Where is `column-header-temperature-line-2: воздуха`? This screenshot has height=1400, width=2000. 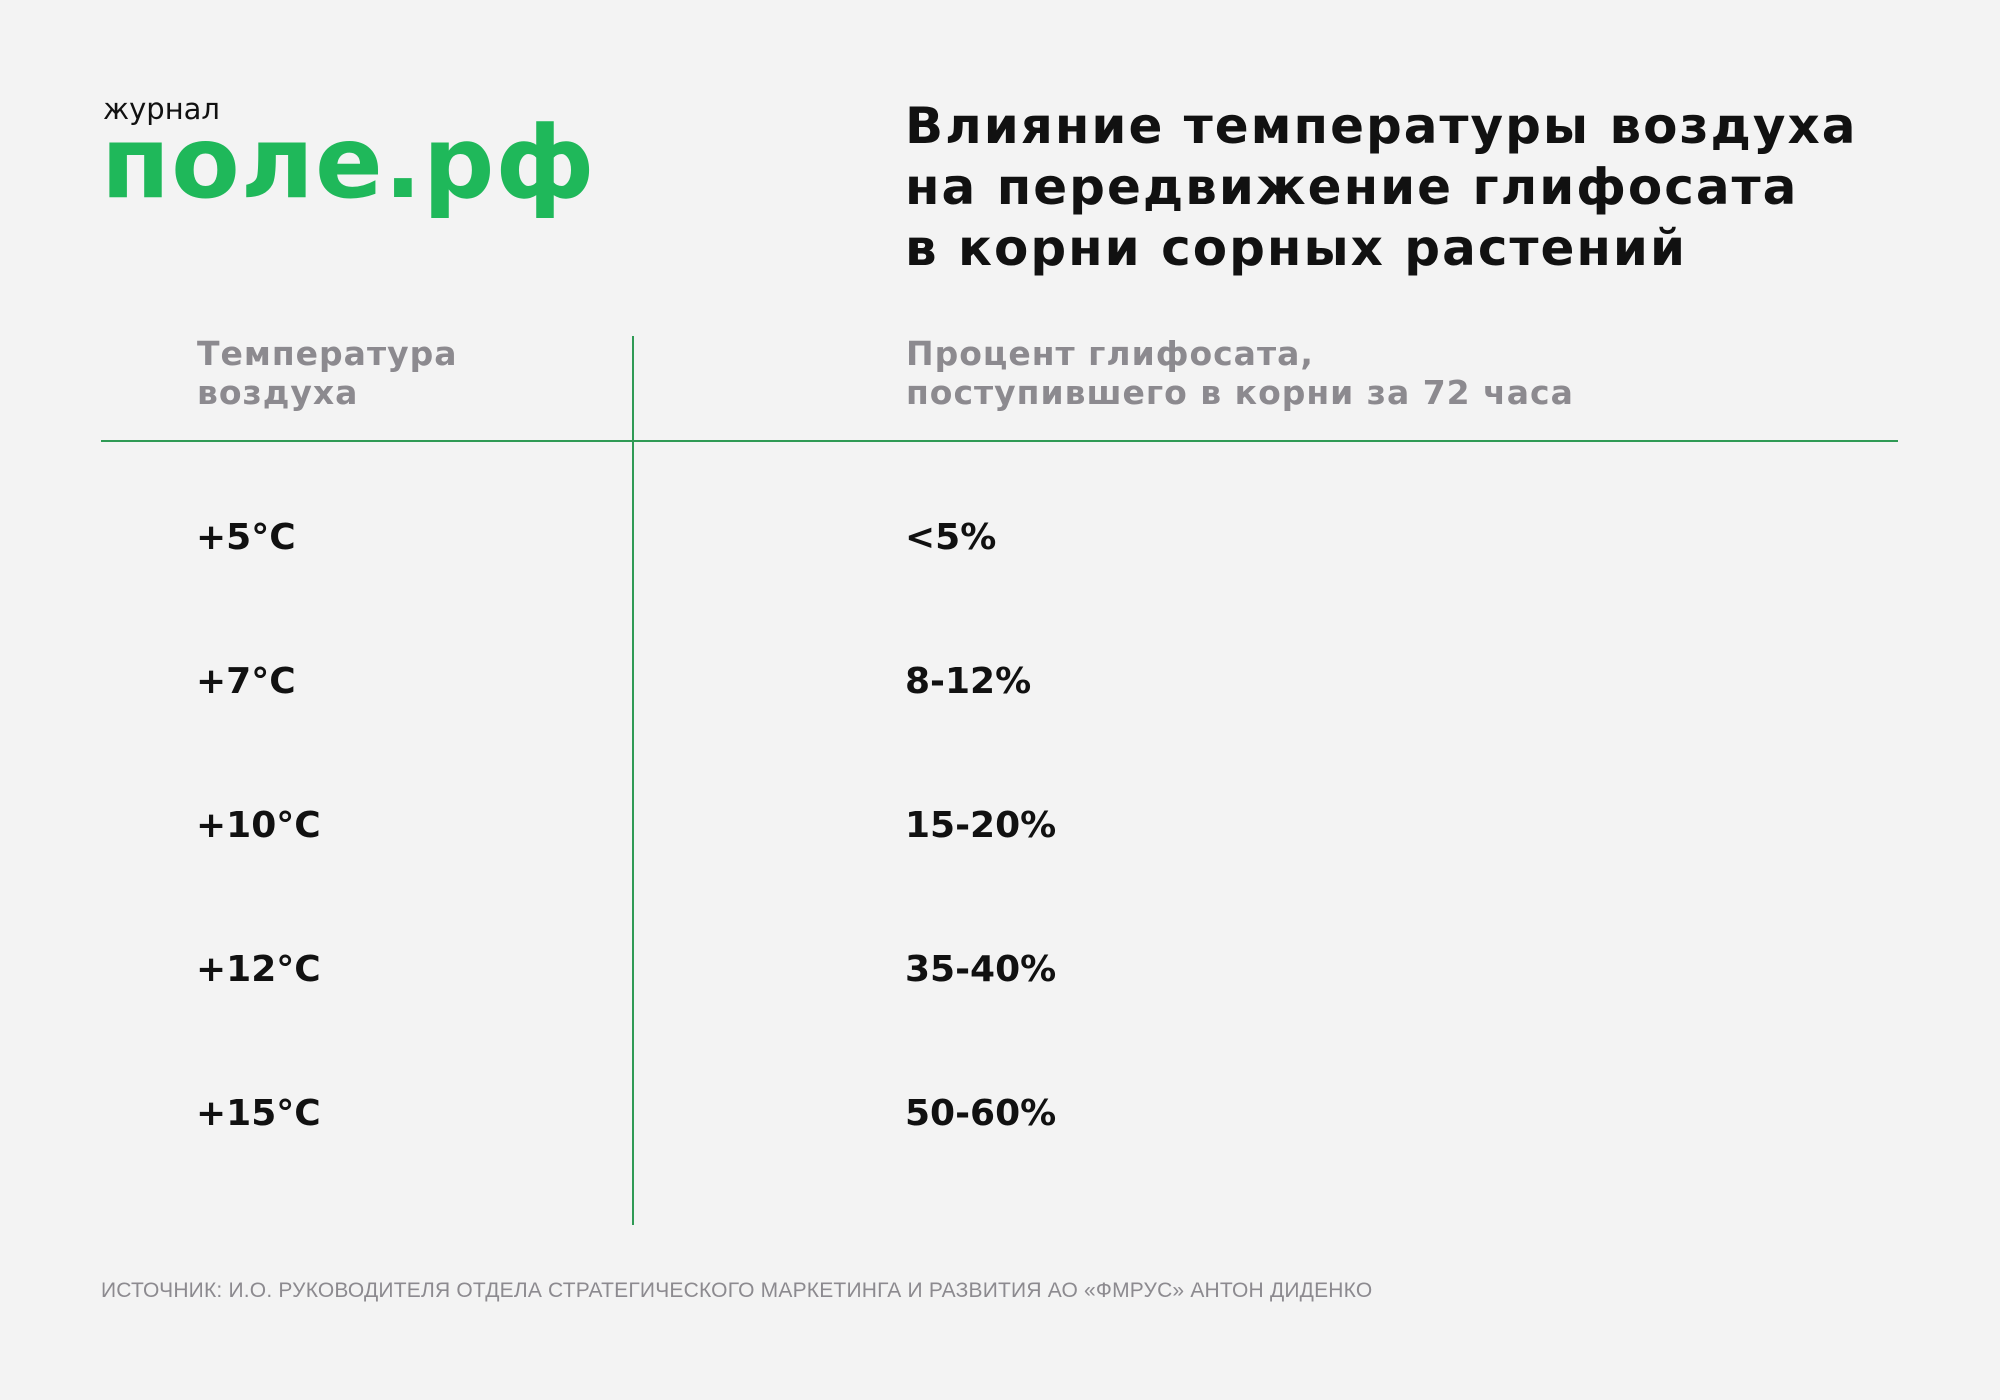
column-header-temperature-line-2: воздуха is located at coordinates (278, 392).